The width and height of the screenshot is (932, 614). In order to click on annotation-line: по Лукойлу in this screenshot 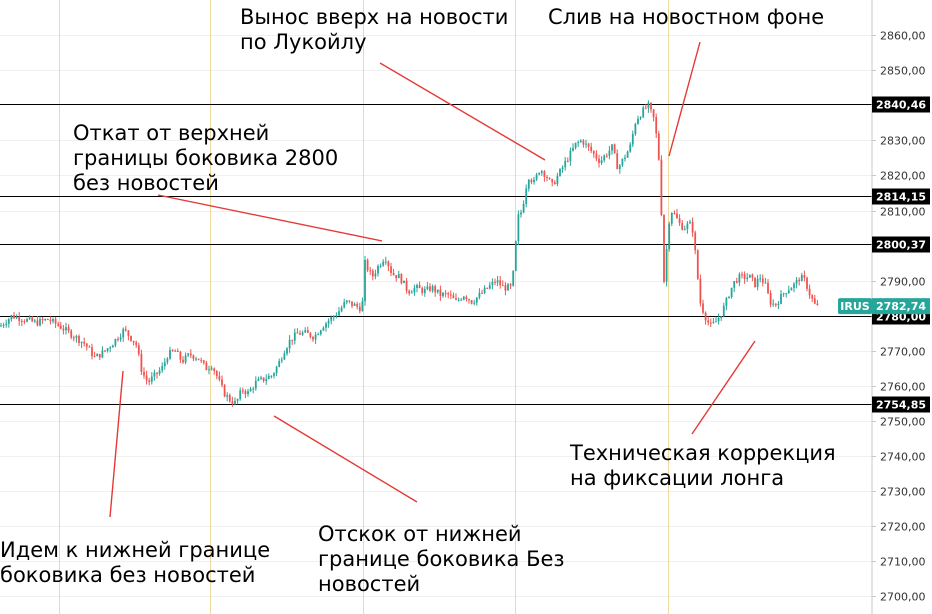, I will do `click(303, 42)`.